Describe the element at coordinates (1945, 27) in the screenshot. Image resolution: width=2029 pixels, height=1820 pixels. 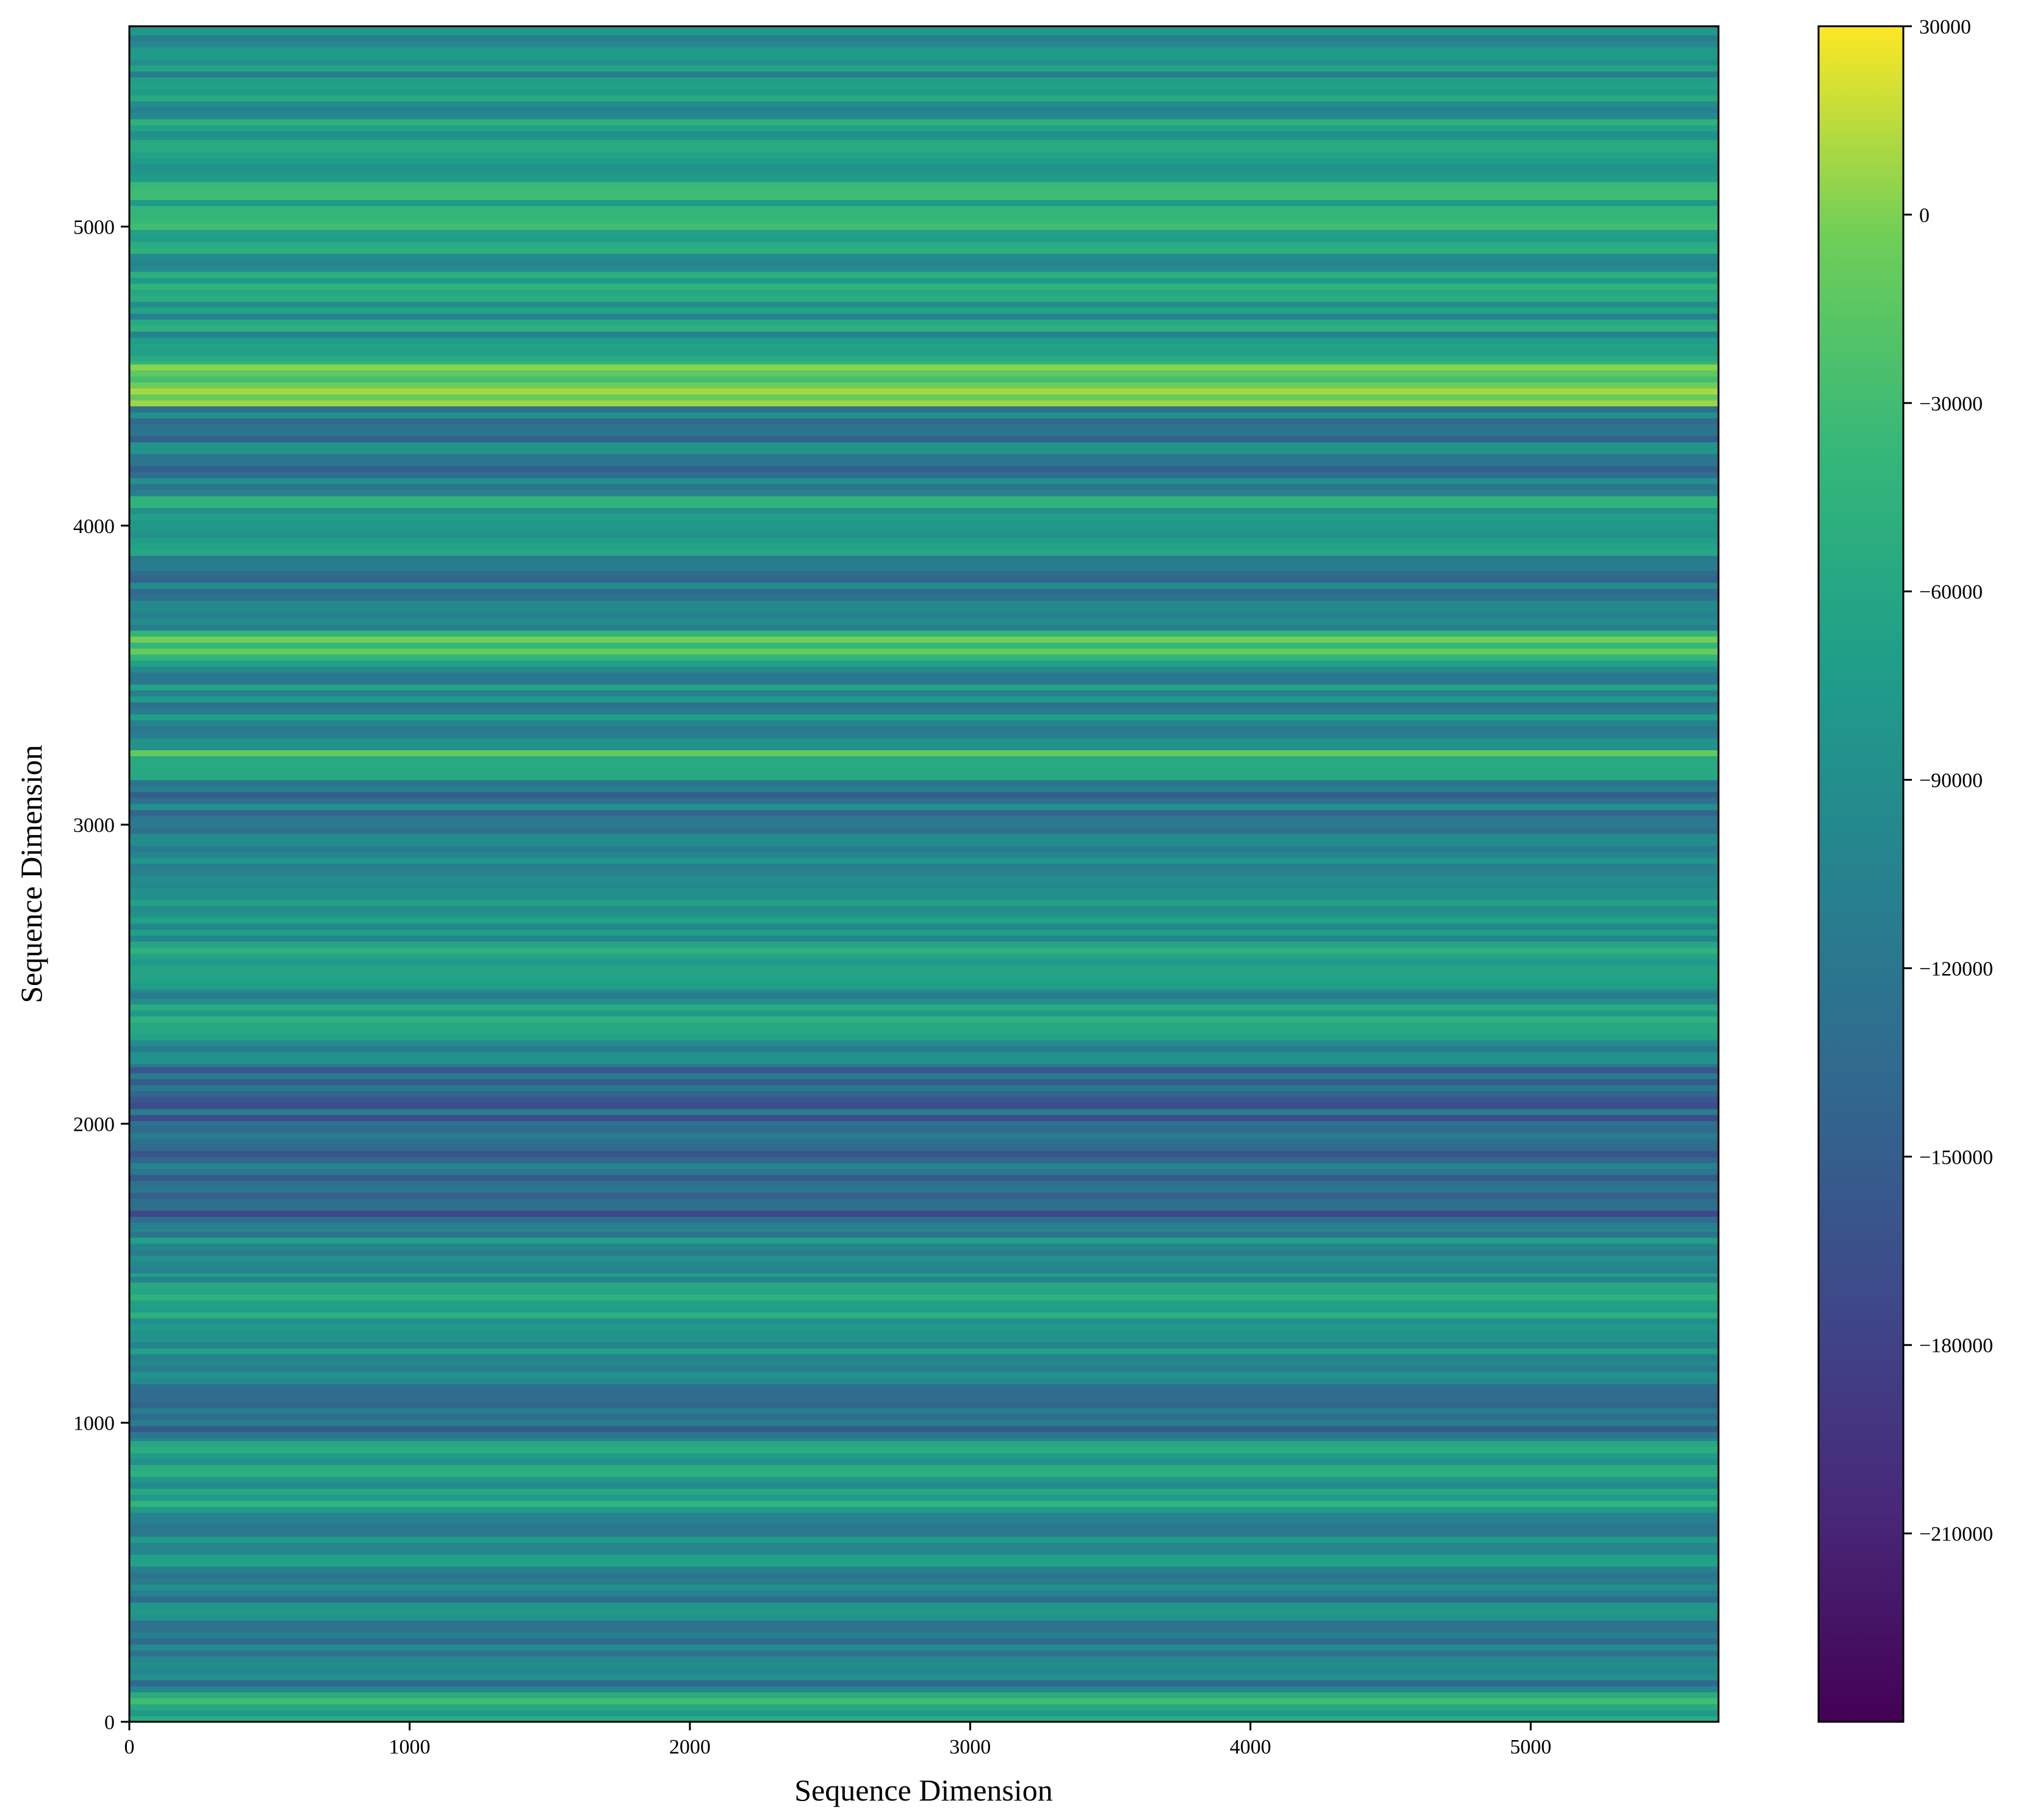
I see `colorbar-tick-label: 30000` at that location.